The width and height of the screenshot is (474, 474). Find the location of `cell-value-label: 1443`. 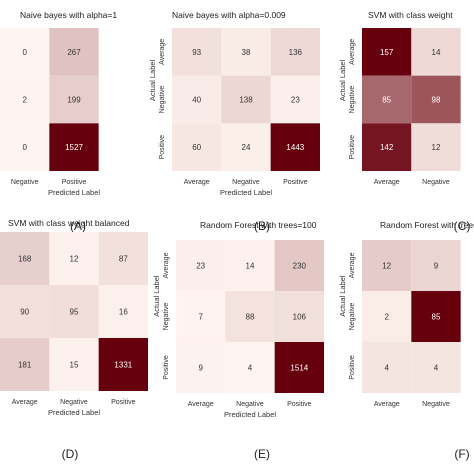

cell-value-label: 1443 is located at coordinates (295, 147).